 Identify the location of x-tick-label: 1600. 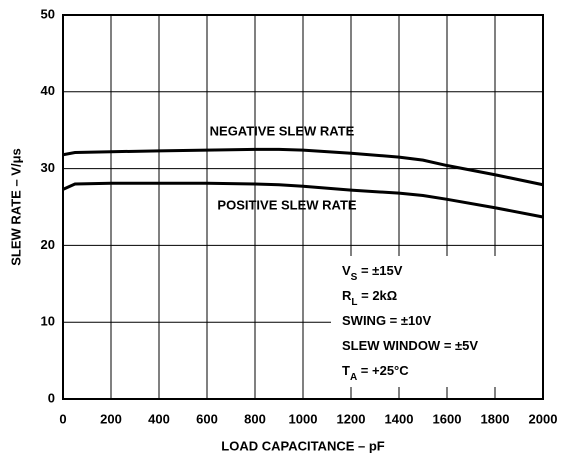
(447, 418).